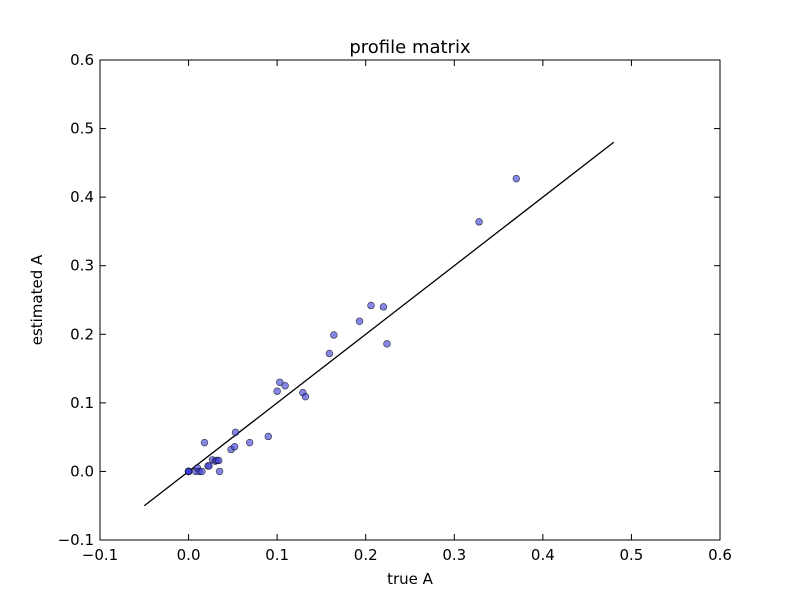  I want to click on y-tick-label: 0.6, so click(82, 60).